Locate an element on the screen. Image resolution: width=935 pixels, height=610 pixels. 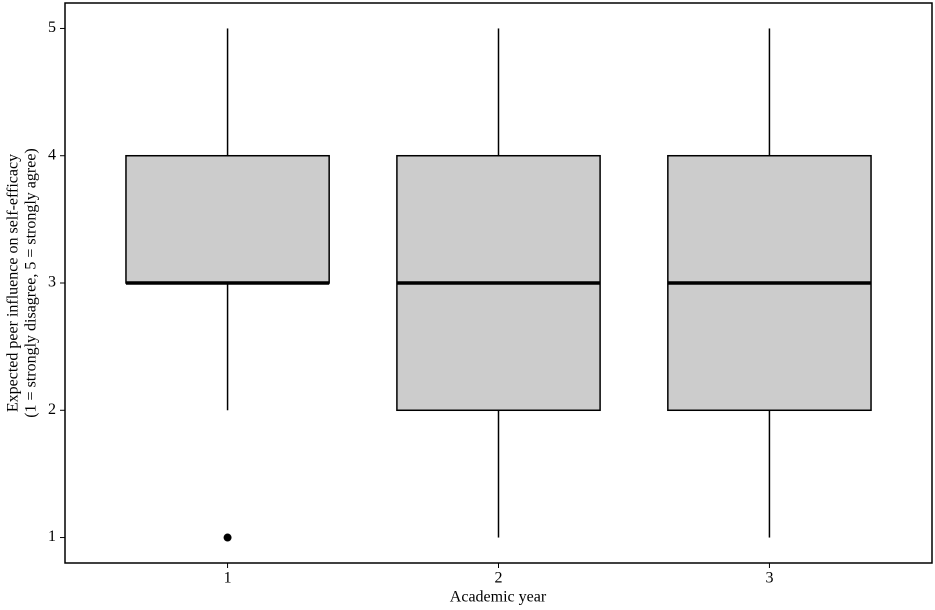
x-tick-label: 2 is located at coordinates (499, 578).